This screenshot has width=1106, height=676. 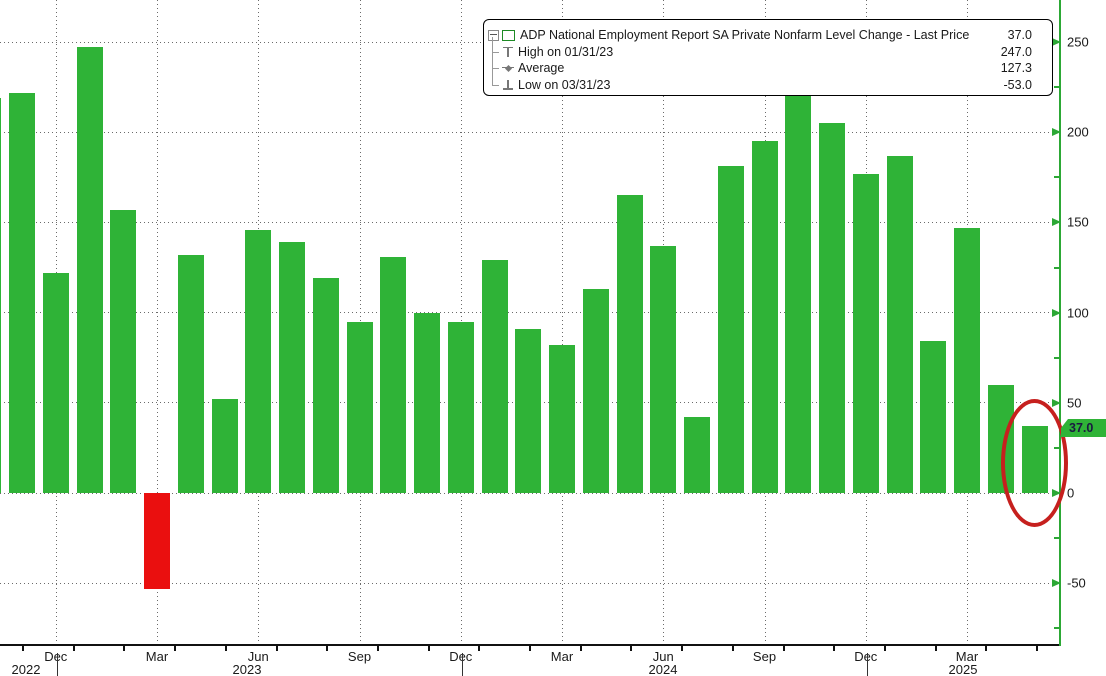 What do you see at coordinates (493, 35) in the screenshot?
I see `tree-collapse-icon` at bounding box center [493, 35].